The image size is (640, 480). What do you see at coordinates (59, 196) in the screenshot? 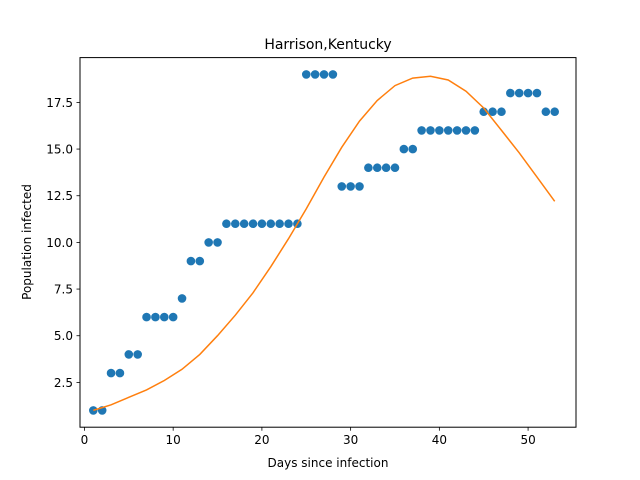
I see `y-tick-label: 12.5` at bounding box center [59, 196].